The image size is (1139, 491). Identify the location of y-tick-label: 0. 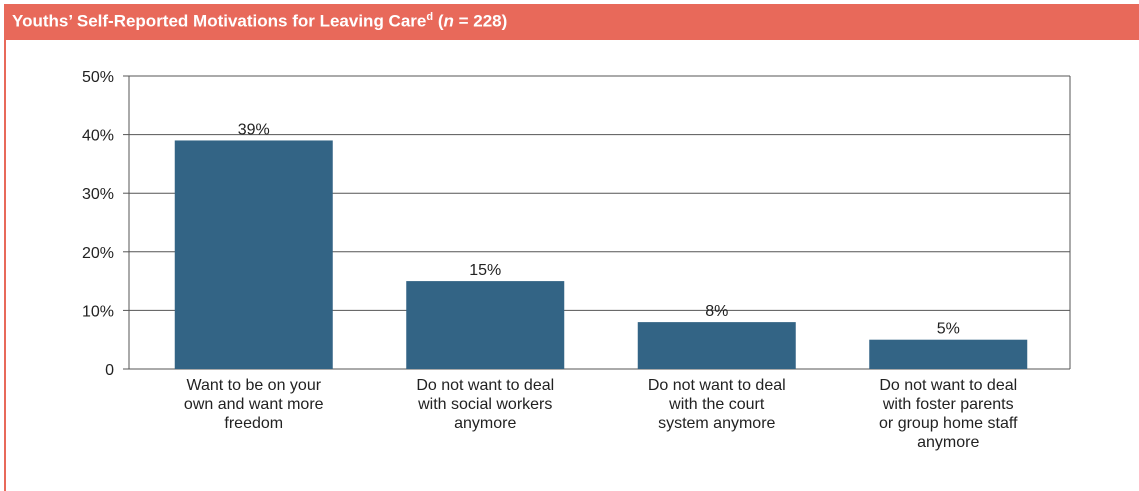
(109, 370).